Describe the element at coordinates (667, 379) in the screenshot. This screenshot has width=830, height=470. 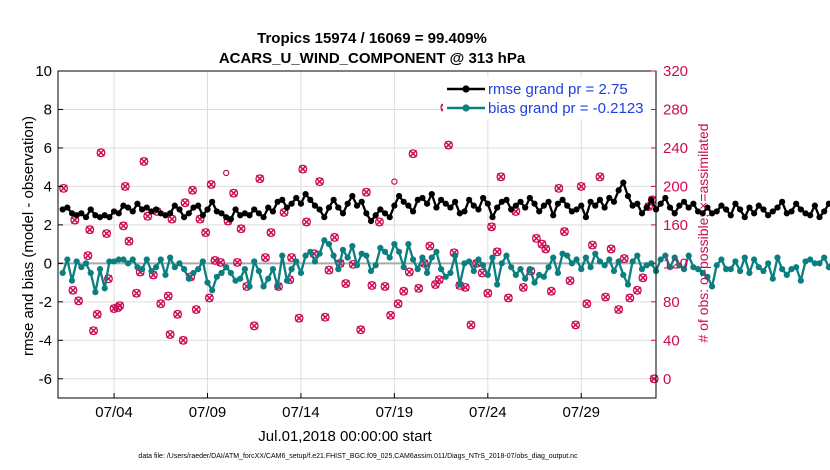
I see `y-right-tick-label: 0` at that location.